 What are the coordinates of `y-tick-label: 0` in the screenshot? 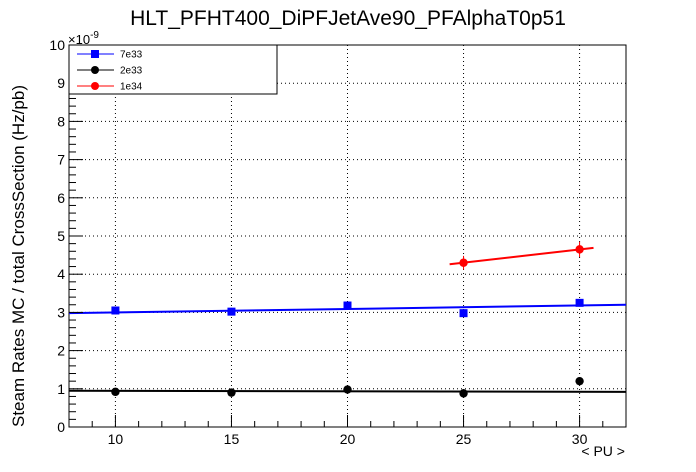 It's located at (61, 427).